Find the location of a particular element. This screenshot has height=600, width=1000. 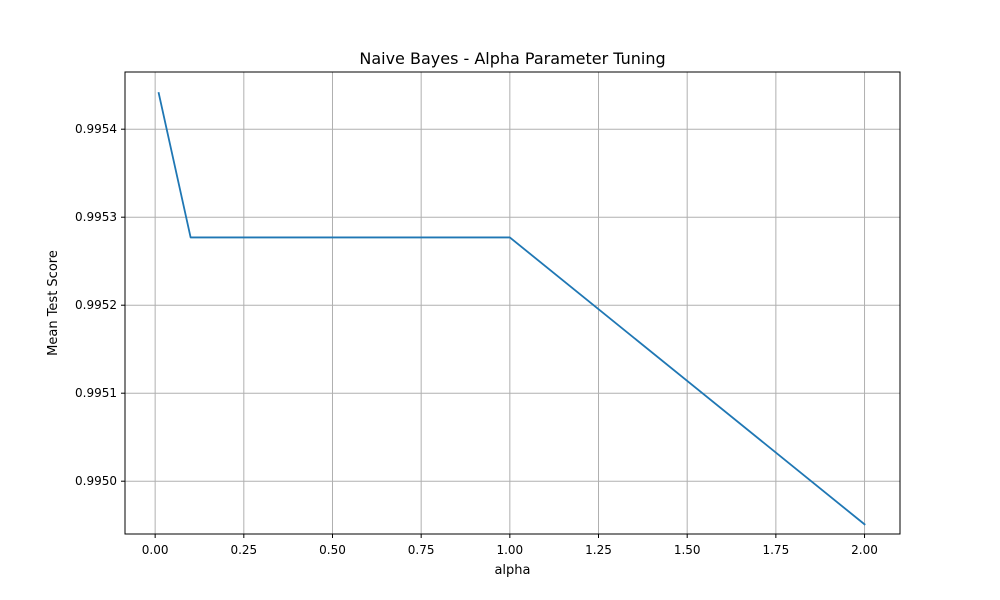

x-tick-label: 1.50 is located at coordinates (687, 550).